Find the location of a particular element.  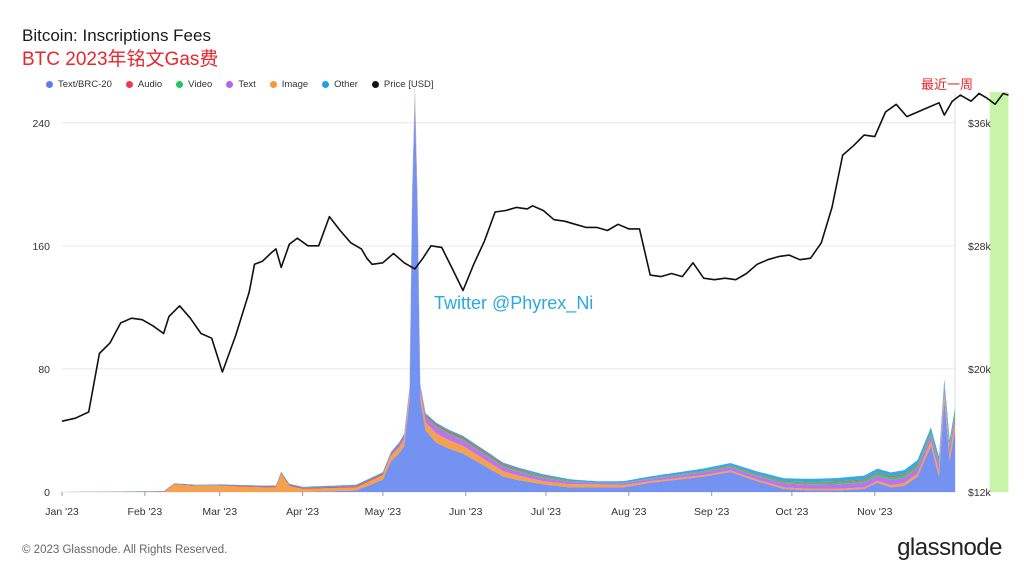

chart-title: Bitcoin: Inscriptions Fees is located at coordinates (116, 35).